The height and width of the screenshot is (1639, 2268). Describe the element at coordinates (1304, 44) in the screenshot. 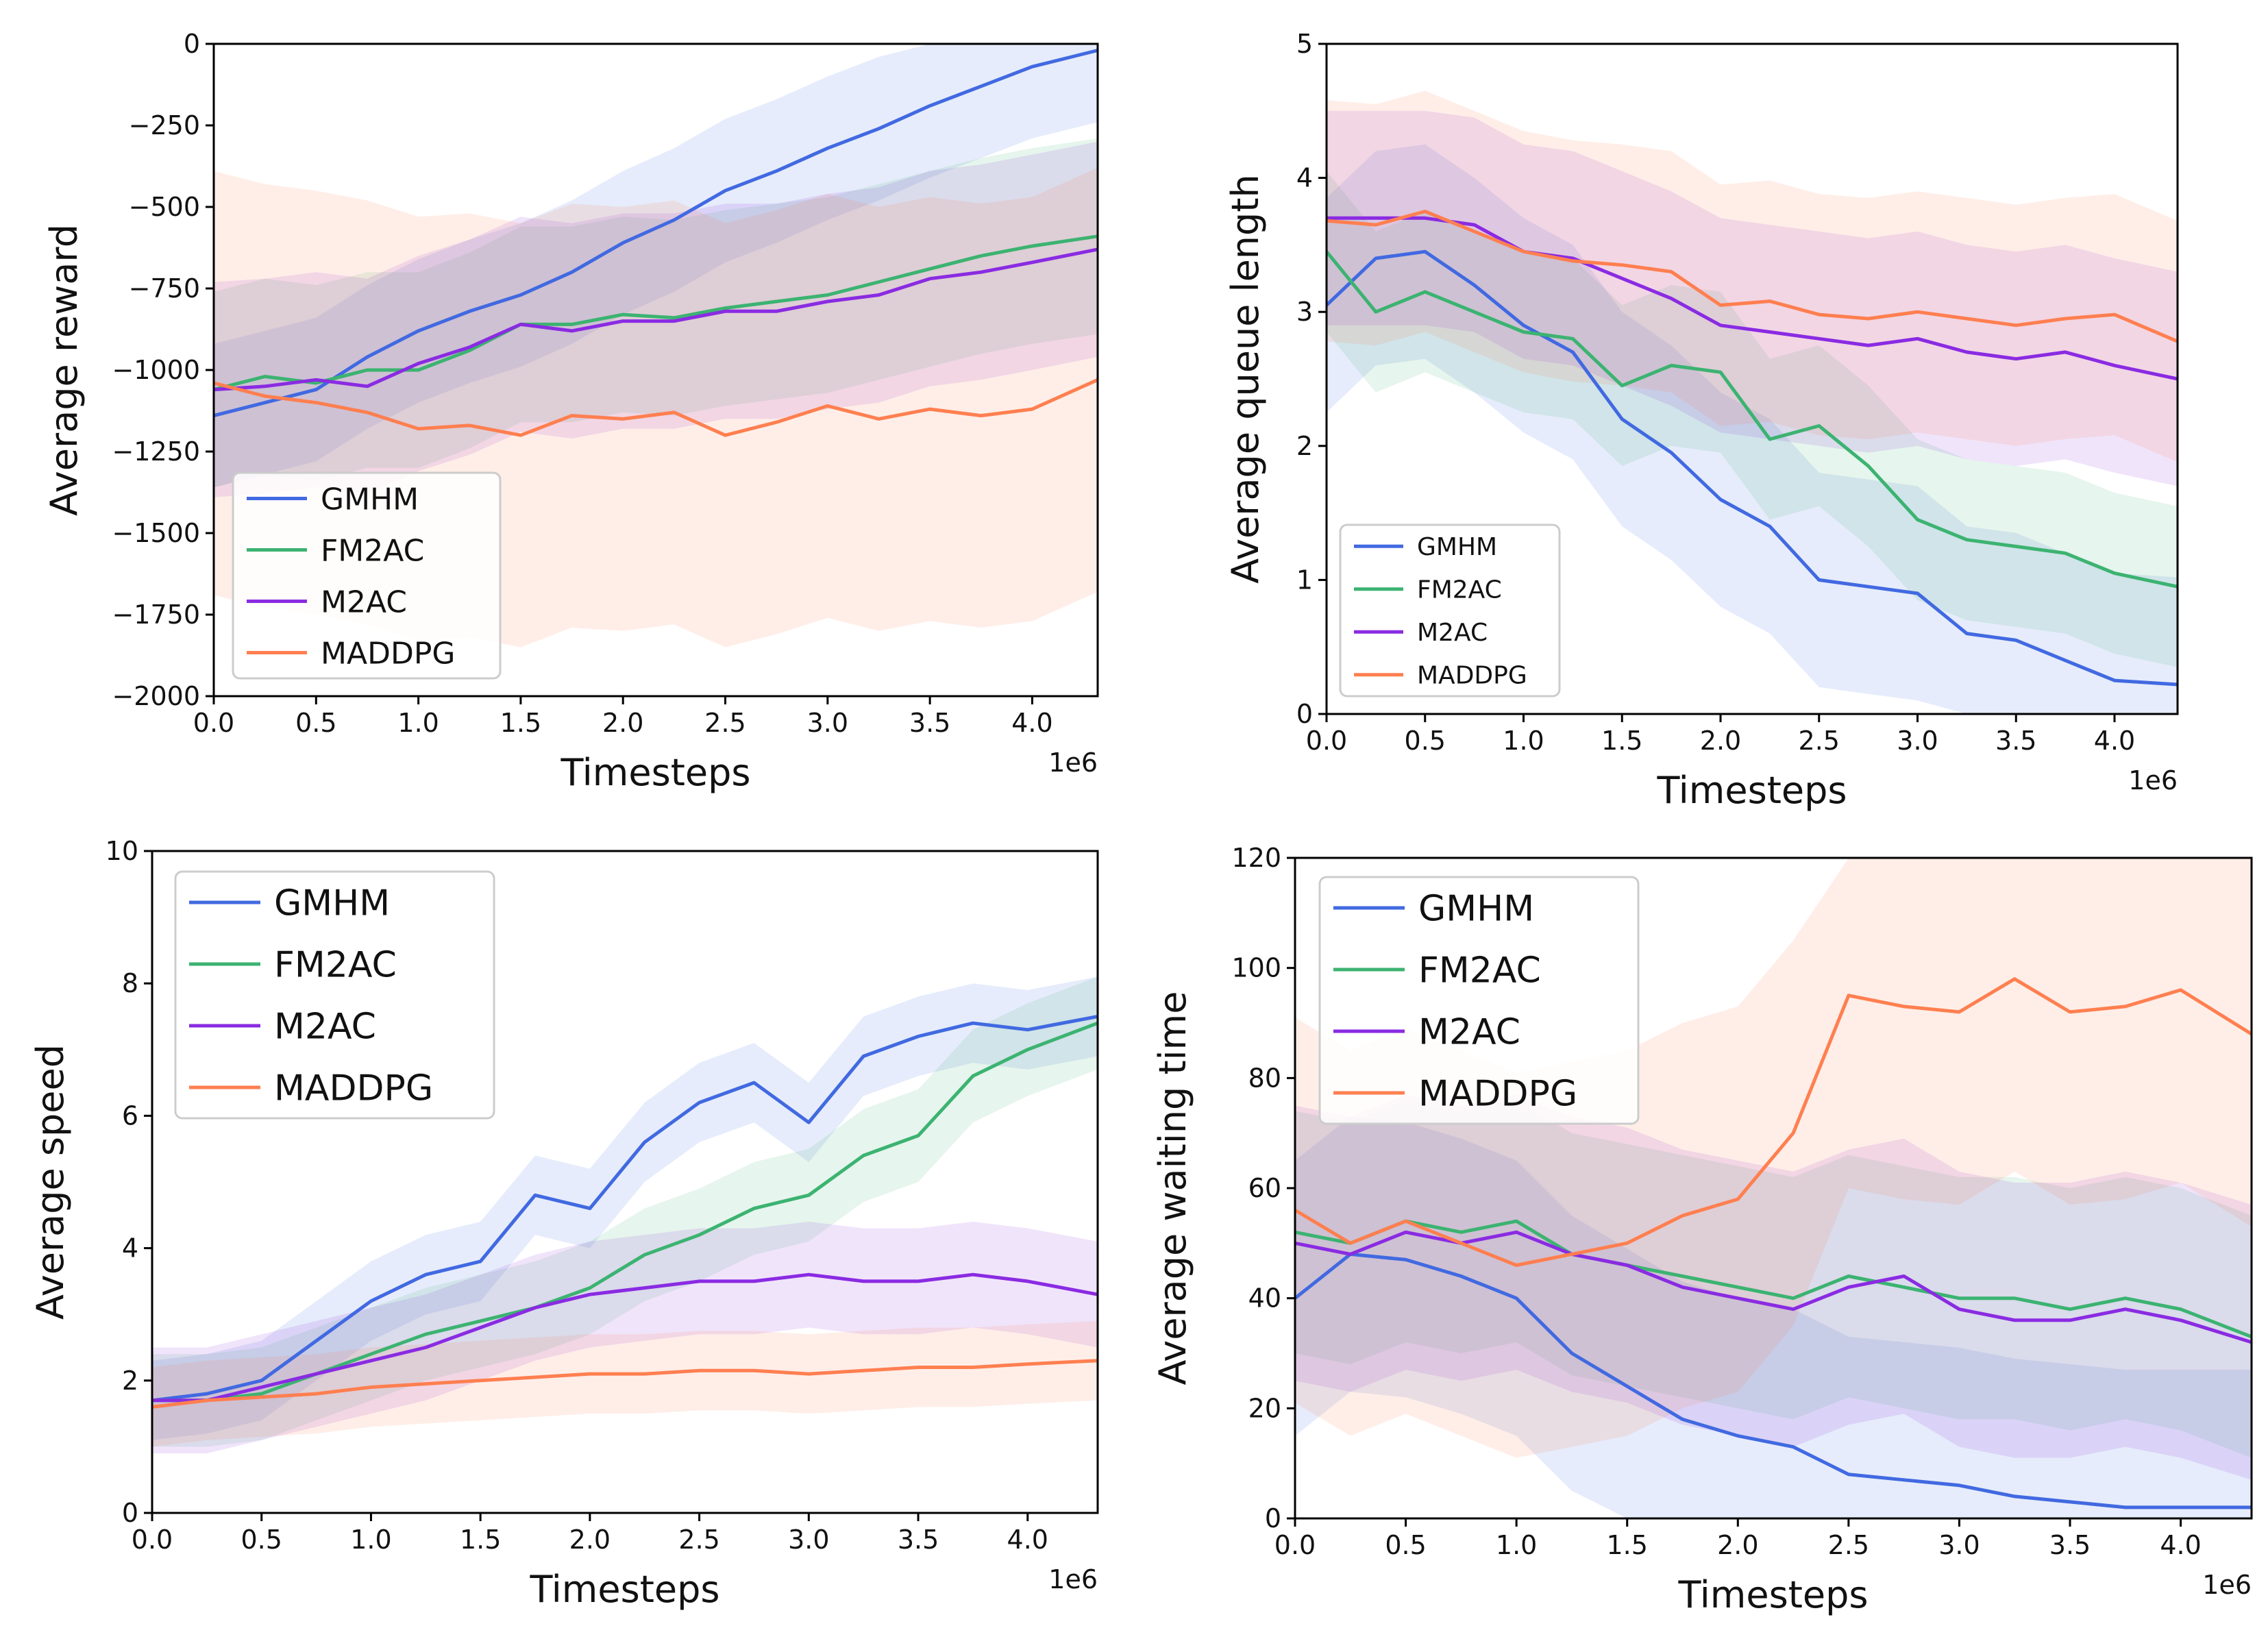

I see `y-tick-label: 5` at that location.